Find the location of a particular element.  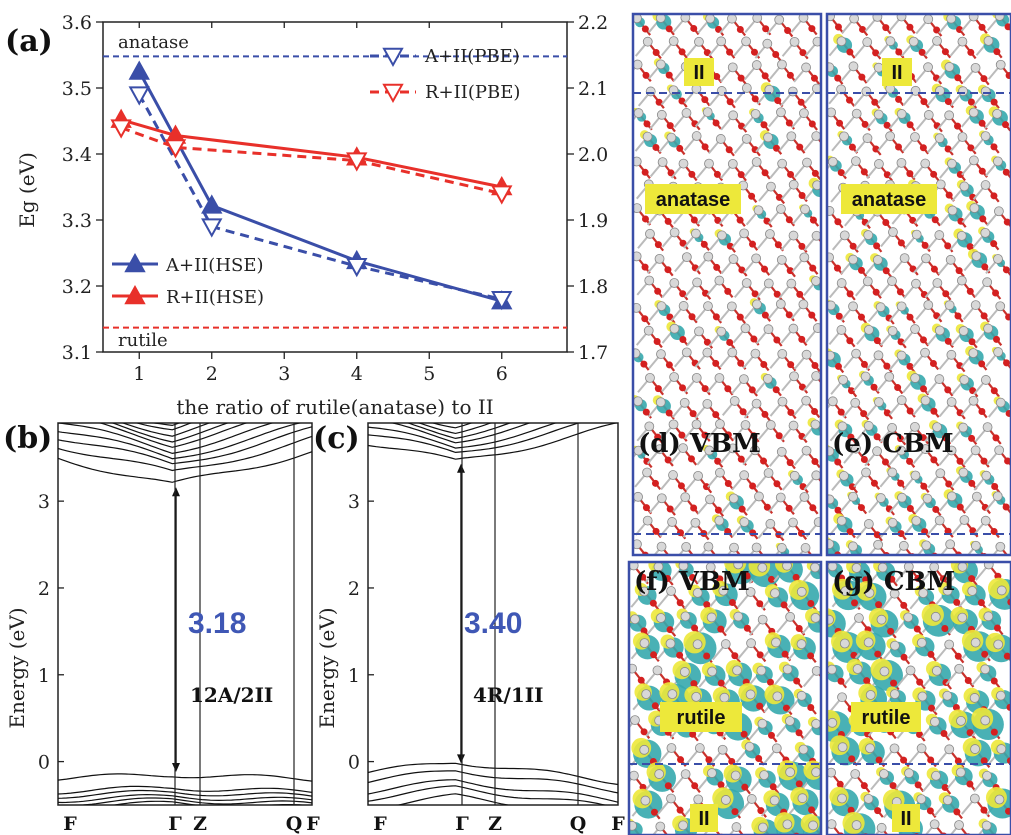

panel-g-bottom-tag-bg is located at coordinates (906, 818).